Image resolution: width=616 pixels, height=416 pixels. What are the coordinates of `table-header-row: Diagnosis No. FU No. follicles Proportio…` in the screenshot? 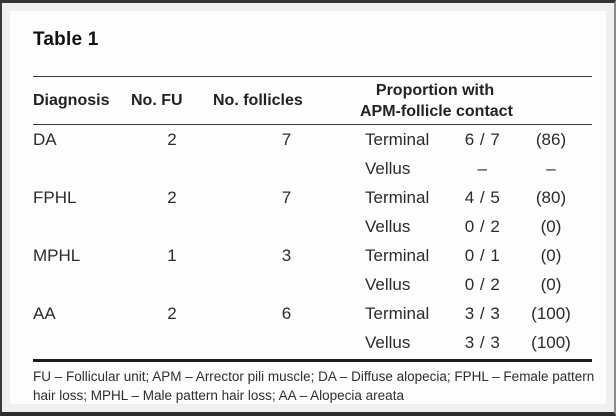 It's located at (312, 100).